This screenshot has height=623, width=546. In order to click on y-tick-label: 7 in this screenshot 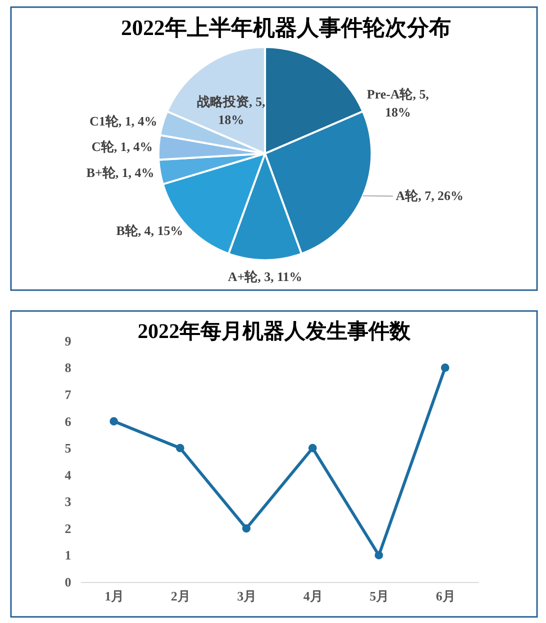, I will do `click(68, 394)`.